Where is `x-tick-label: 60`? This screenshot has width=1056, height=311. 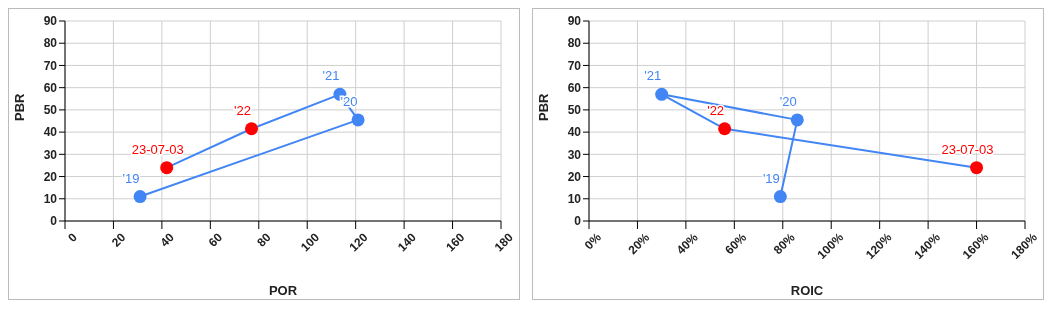
x-tick-label: 60 is located at coordinates (215, 240).